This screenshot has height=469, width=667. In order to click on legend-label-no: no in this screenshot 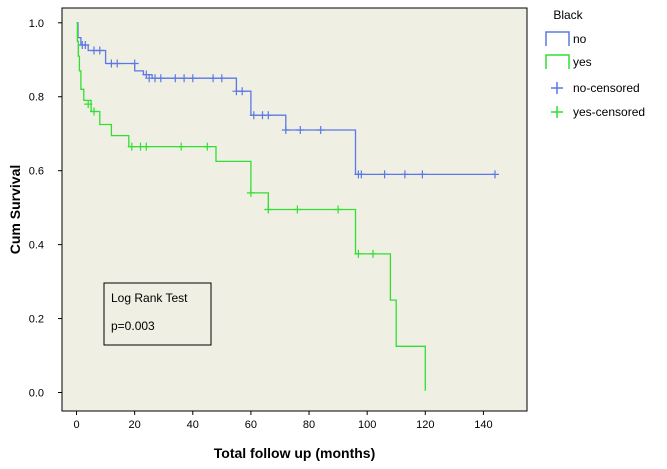, I will do `click(580, 39)`.